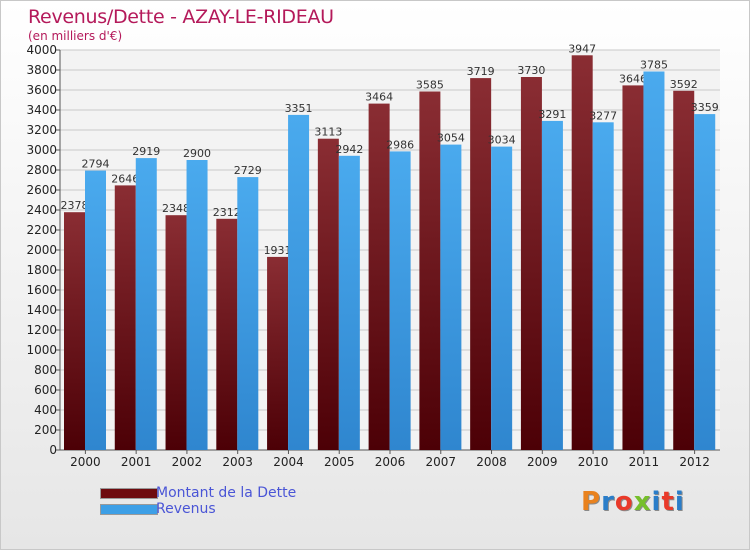 Image resolution: width=750 pixels, height=550 pixels. What do you see at coordinates (41, 350) in the screenshot?
I see `y-tick-label: 1000` at bounding box center [41, 350].